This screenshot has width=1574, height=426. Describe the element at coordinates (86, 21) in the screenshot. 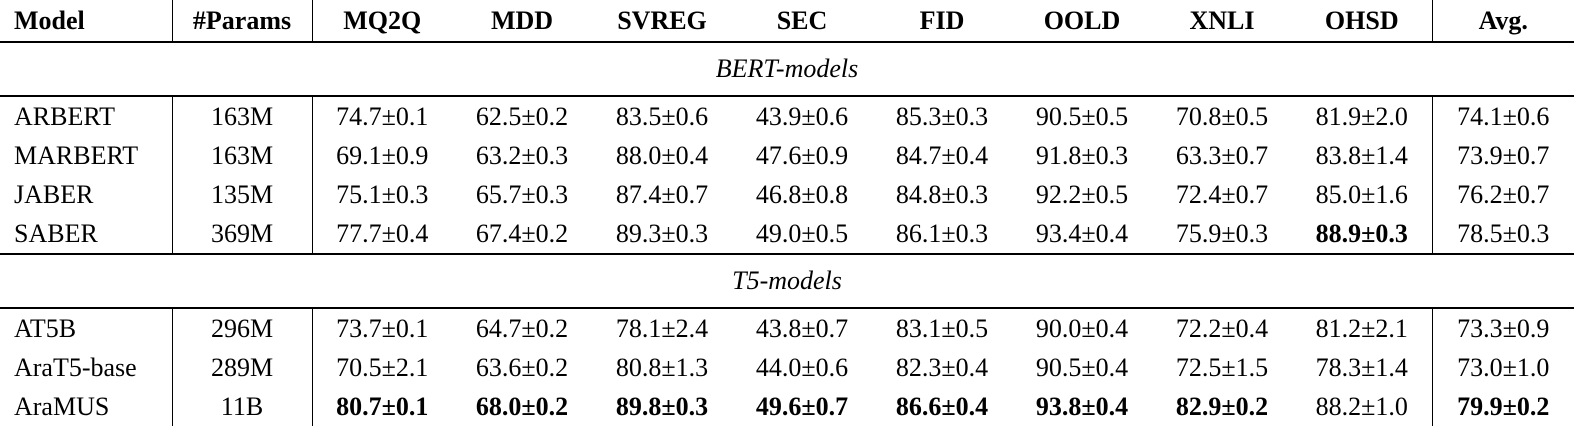

I see `header-cell-model: Model` at that location.